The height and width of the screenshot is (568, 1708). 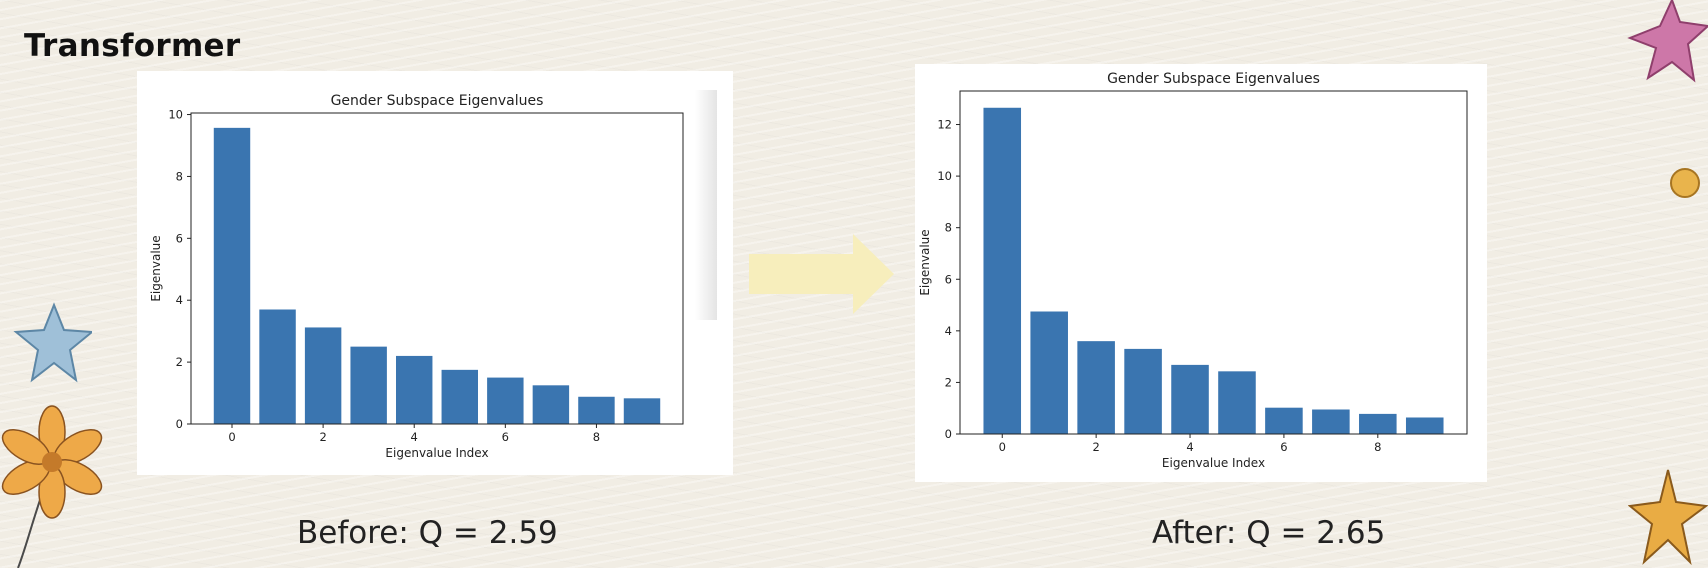 I want to click on after-xtick-label: 8, so click(x=1377, y=447).